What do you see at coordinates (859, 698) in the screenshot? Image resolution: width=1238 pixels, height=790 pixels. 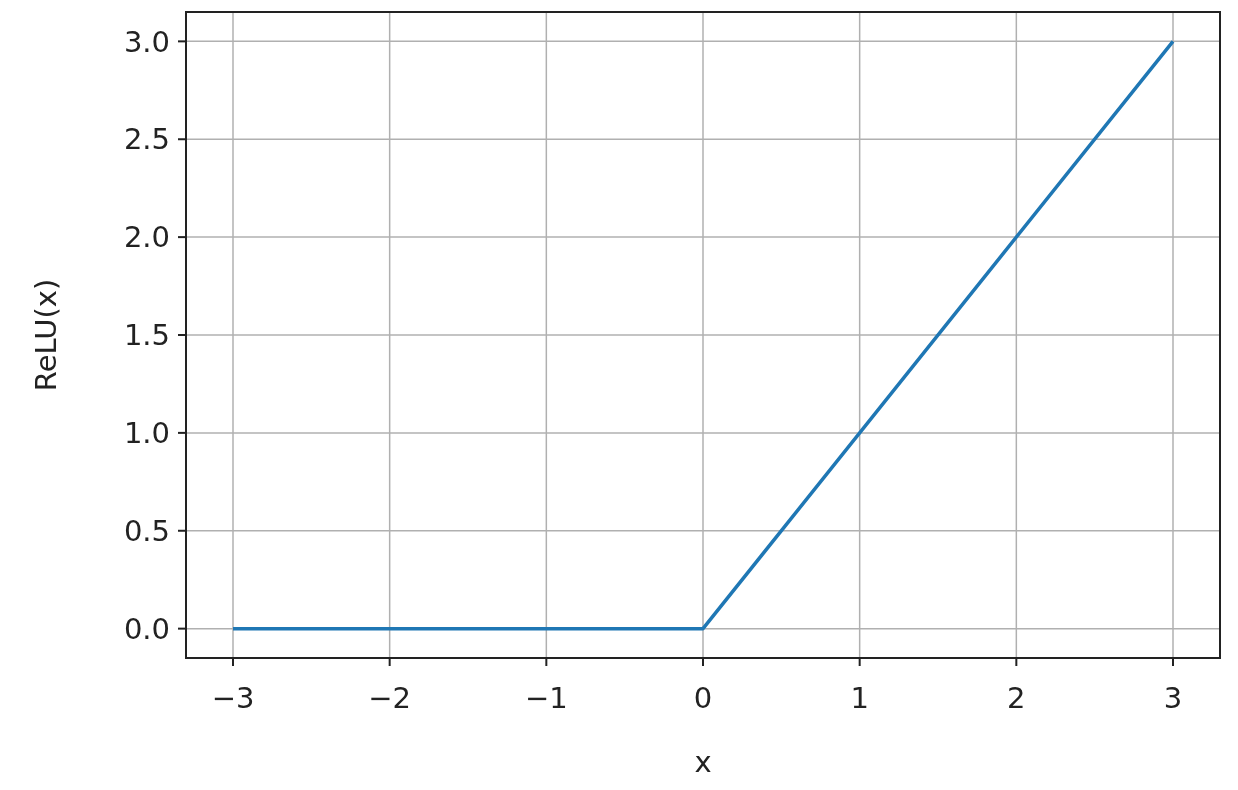 I see `x-tick-label: 1` at bounding box center [859, 698].